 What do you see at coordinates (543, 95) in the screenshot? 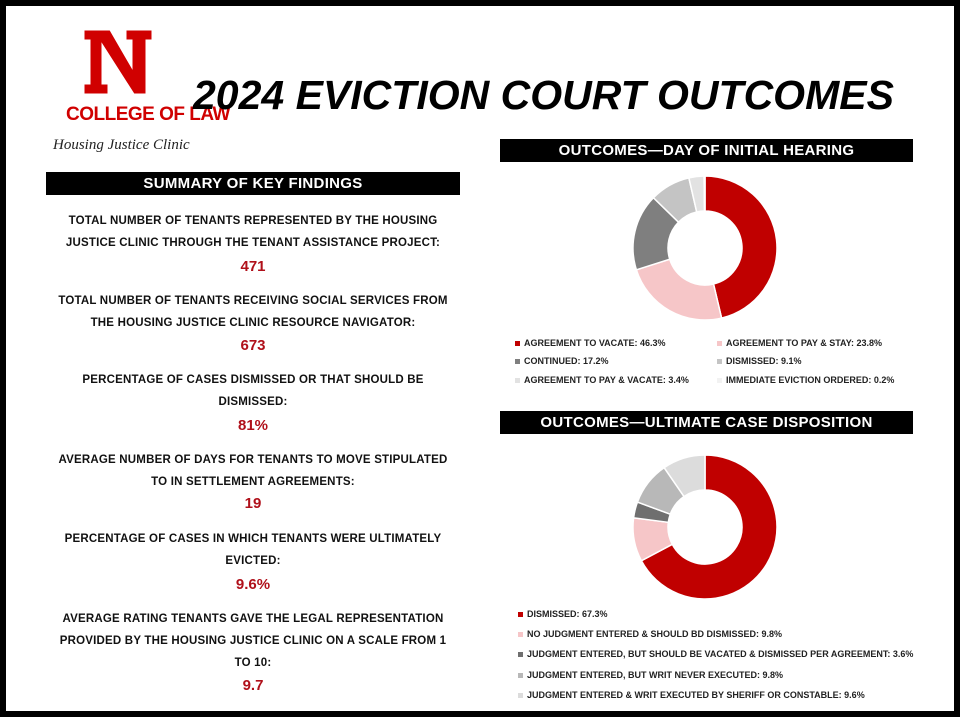
I see `page-title: 2024 EVICTION COURT OUTCOMES` at bounding box center [543, 95].